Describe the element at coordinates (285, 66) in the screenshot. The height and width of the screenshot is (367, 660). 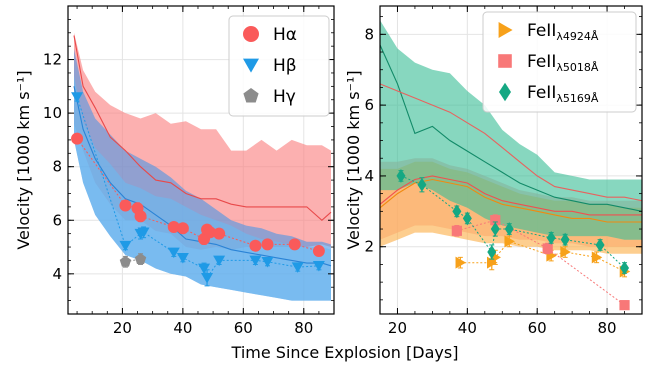
I see `legend-entry-label: Hβ` at that location.